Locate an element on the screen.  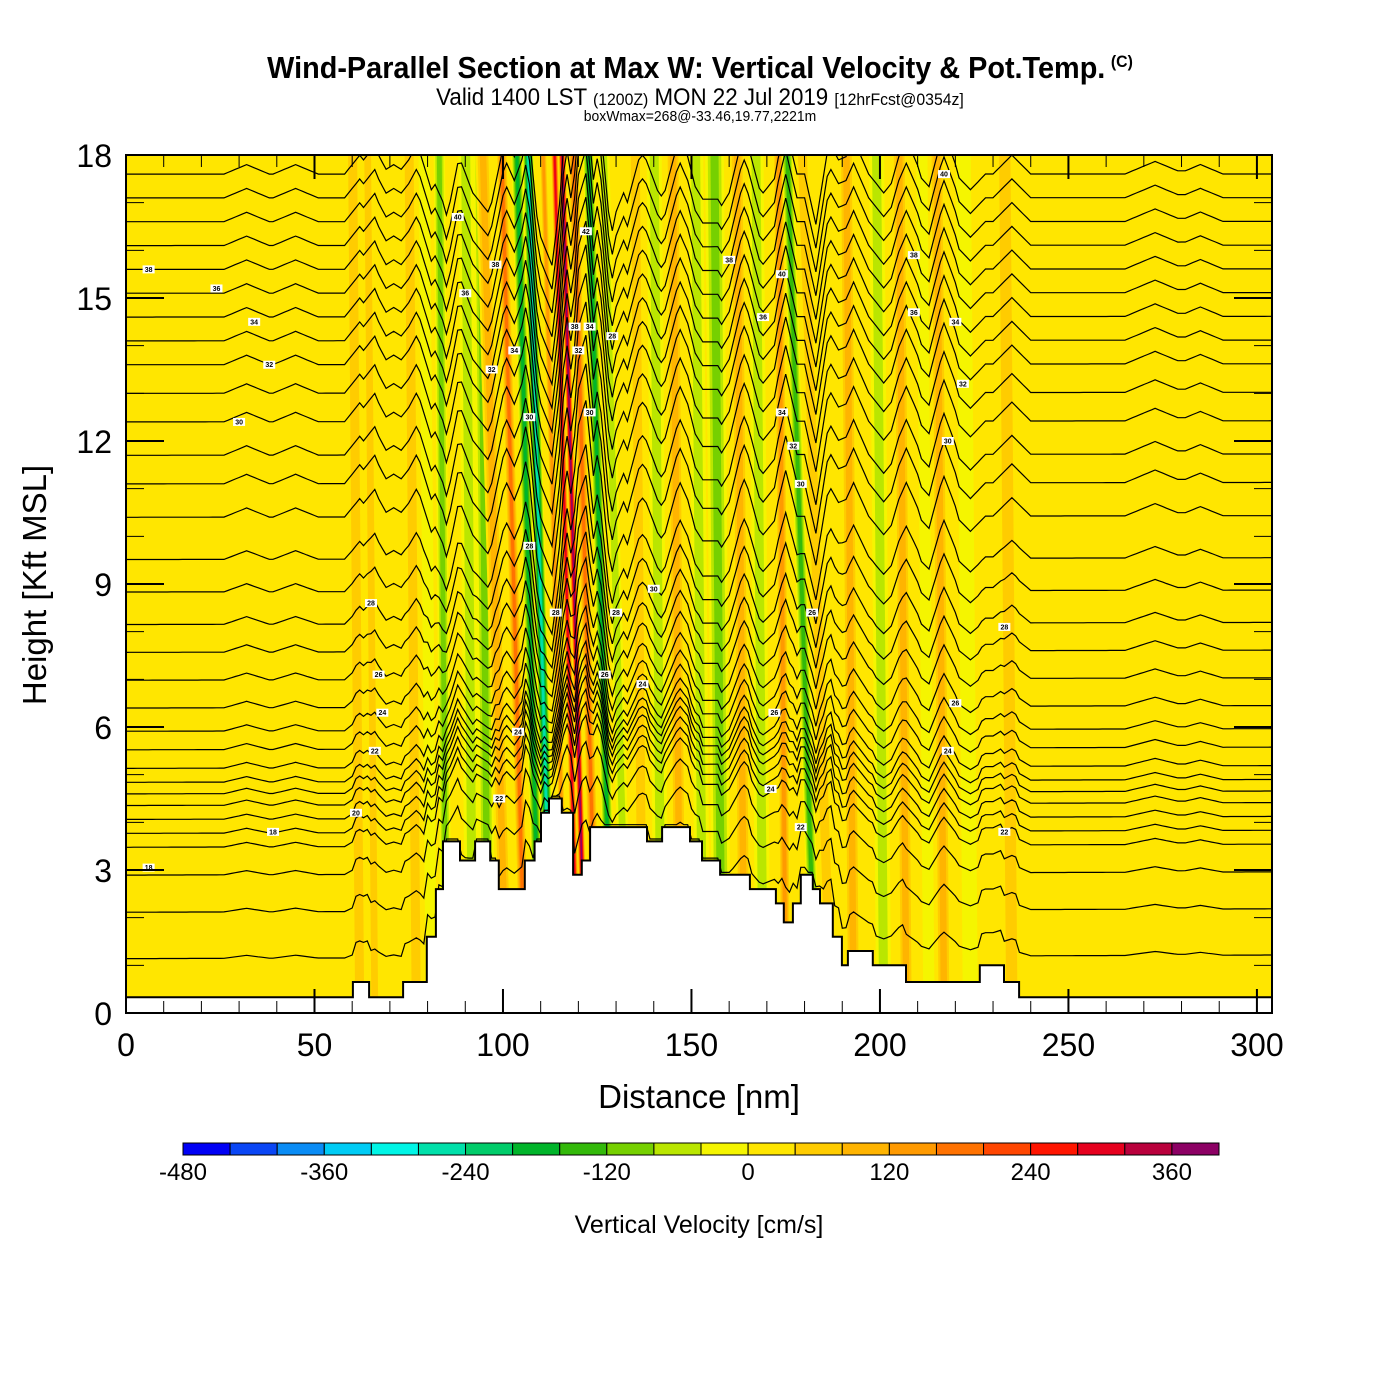
x-tick-label: 50 is located at coordinates (315, 1045).